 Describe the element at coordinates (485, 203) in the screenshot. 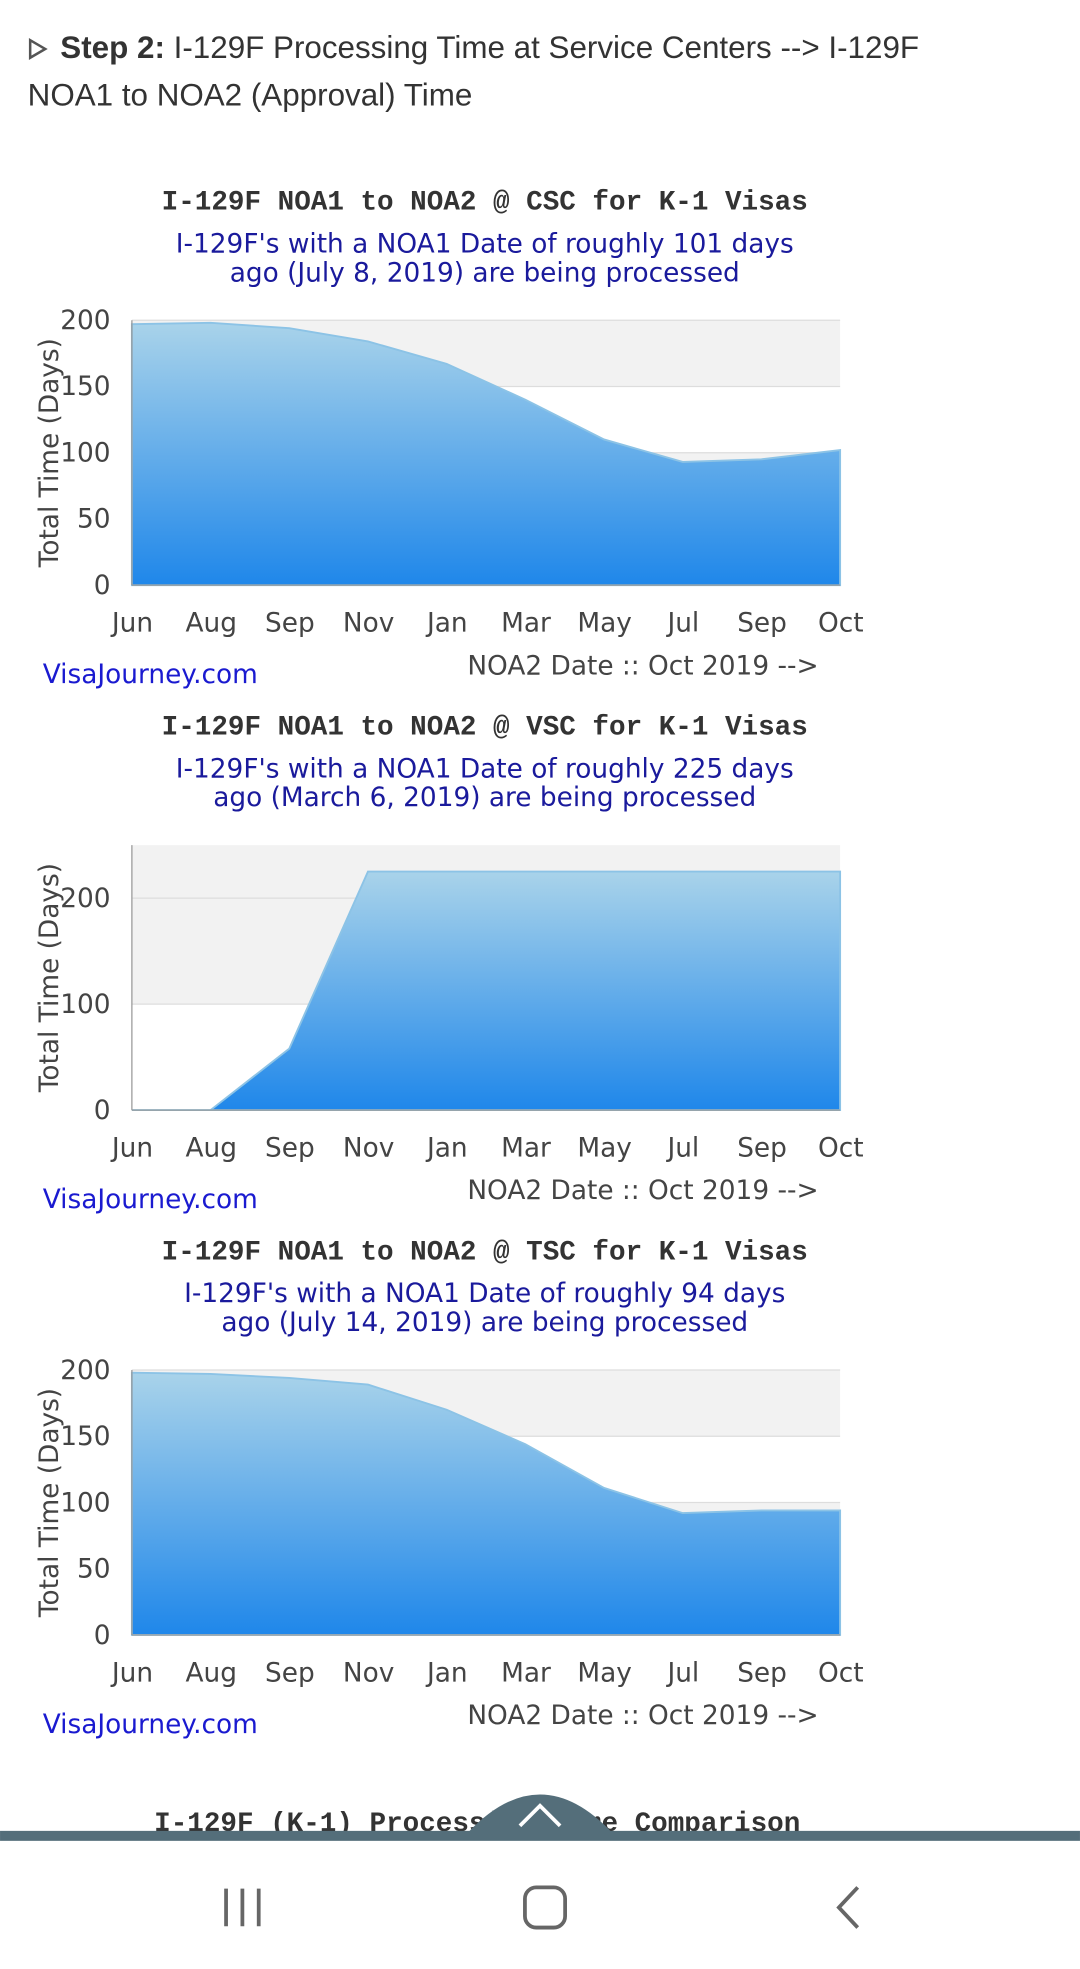

I see `chart-title: I-129F NOA1 to NOA2 @ CSC for K-1 Visas` at that location.